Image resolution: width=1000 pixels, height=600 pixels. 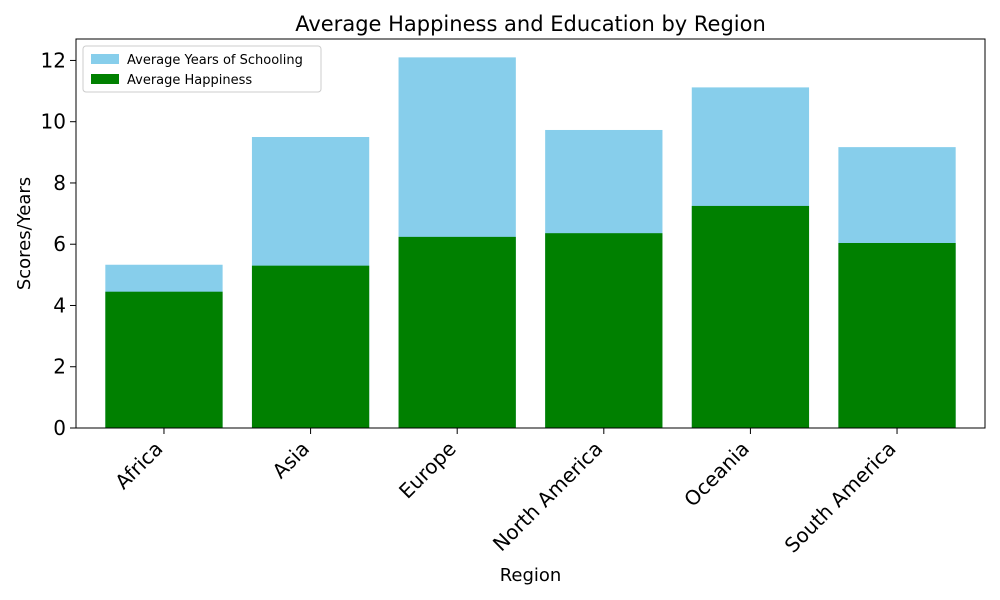 What do you see at coordinates (215, 60) in the screenshot?
I see `legend-label: Average Years of Schooling` at bounding box center [215, 60].